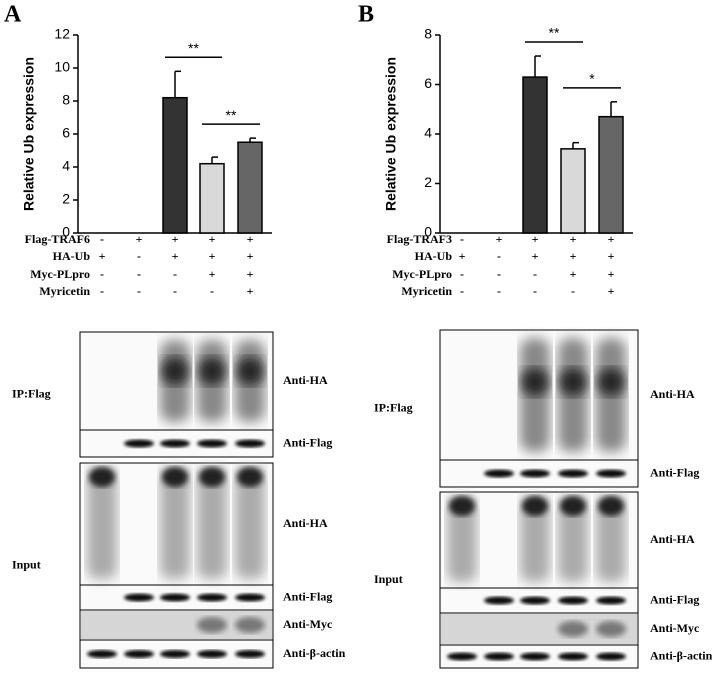 This screenshot has height=675, width=722. Describe the element at coordinates (308, 624) in the screenshot. I see `blot-row-label: Anti-Myc` at that location.